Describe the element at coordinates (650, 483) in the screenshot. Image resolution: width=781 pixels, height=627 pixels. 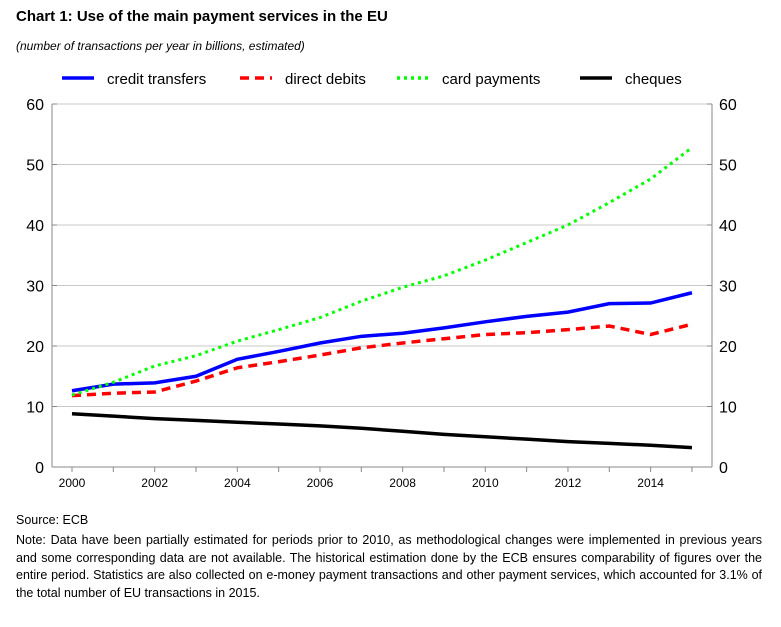
I see `x-tick-label: 2014` at that location.